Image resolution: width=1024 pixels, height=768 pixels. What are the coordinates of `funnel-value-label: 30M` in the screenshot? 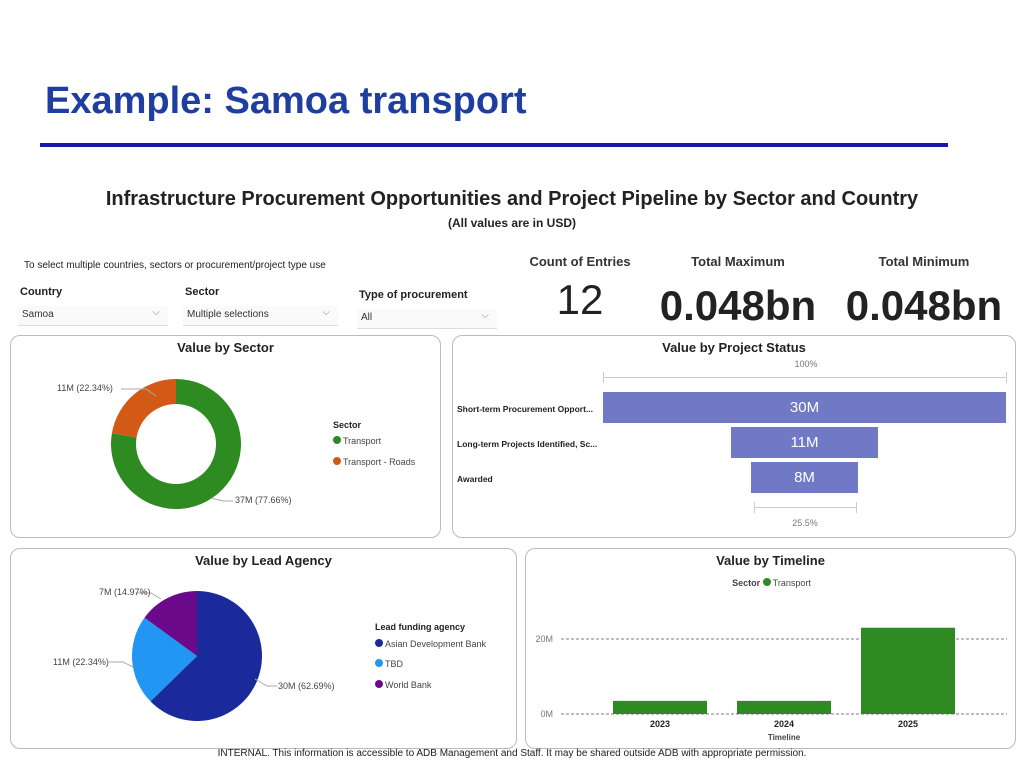 It's located at (804, 407).